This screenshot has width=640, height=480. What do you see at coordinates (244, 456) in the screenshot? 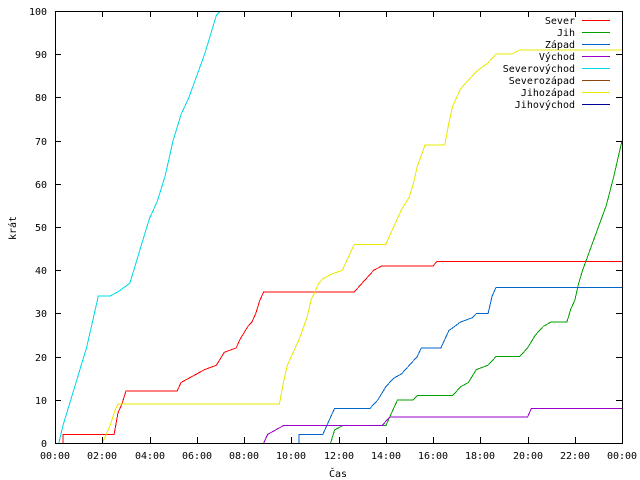
I see `x-tick-label: 08:00` at bounding box center [244, 456].